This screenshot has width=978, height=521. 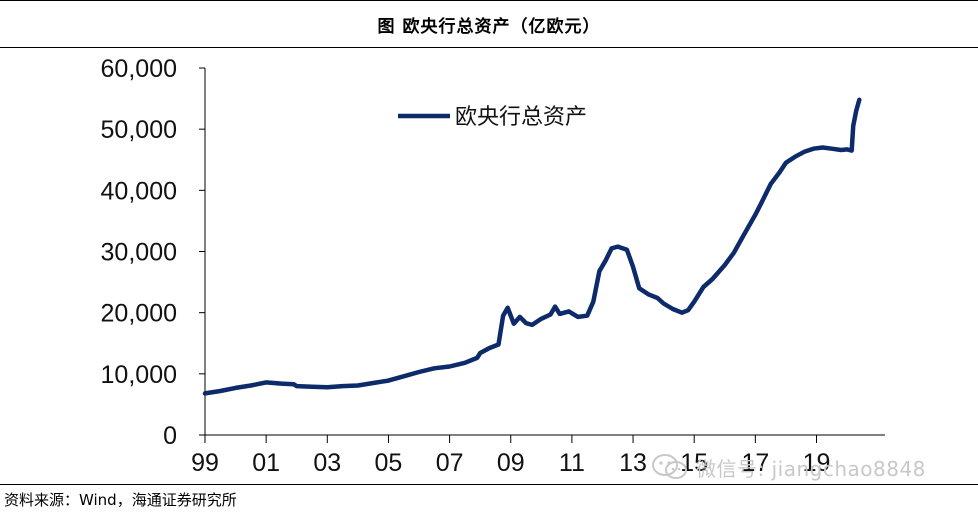 I want to click on y-tick-label: 20,000, so click(x=139, y=314).